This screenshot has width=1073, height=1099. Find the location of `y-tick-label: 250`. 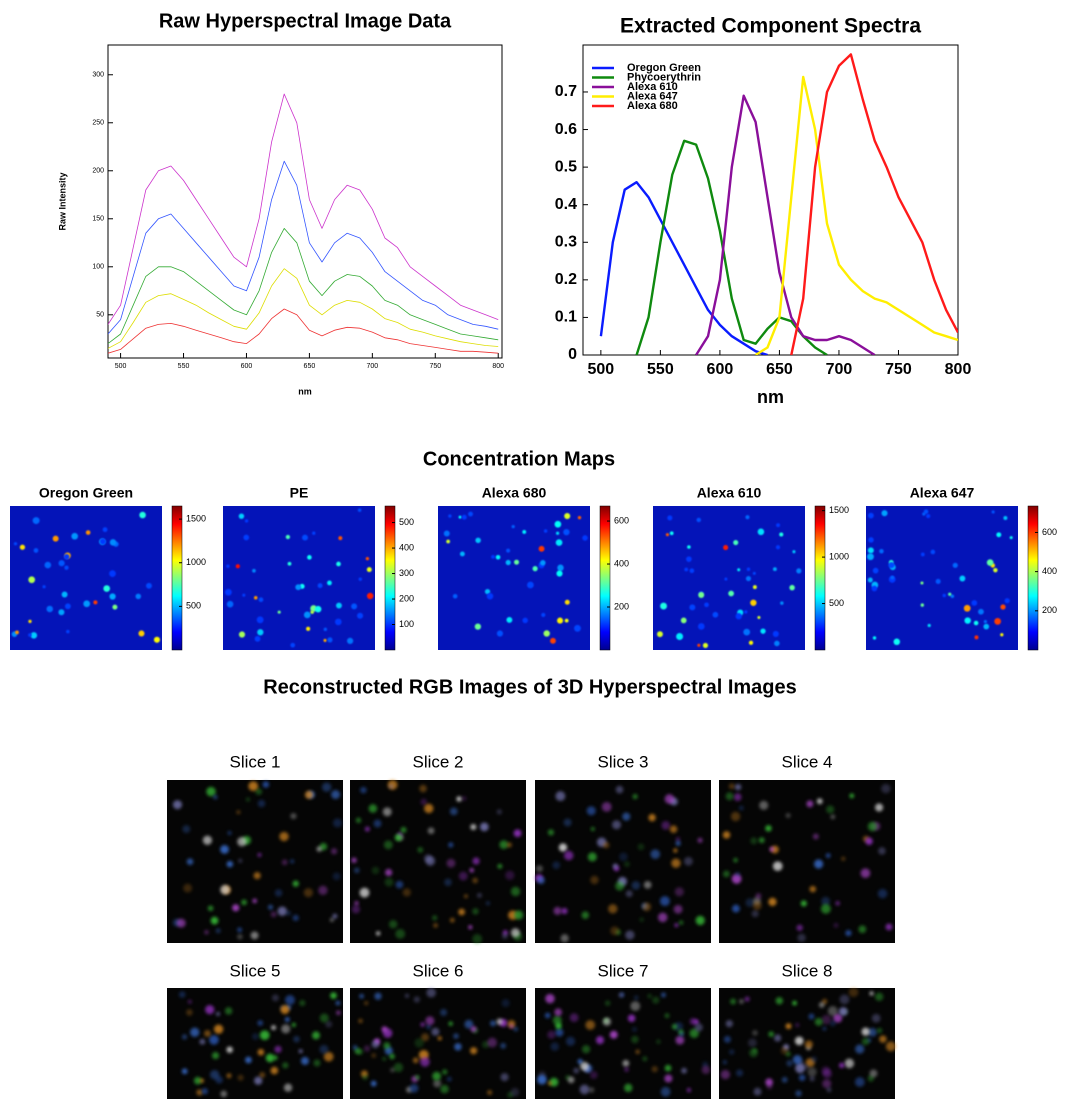

y-tick-label: 250 is located at coordinates (98, 123).